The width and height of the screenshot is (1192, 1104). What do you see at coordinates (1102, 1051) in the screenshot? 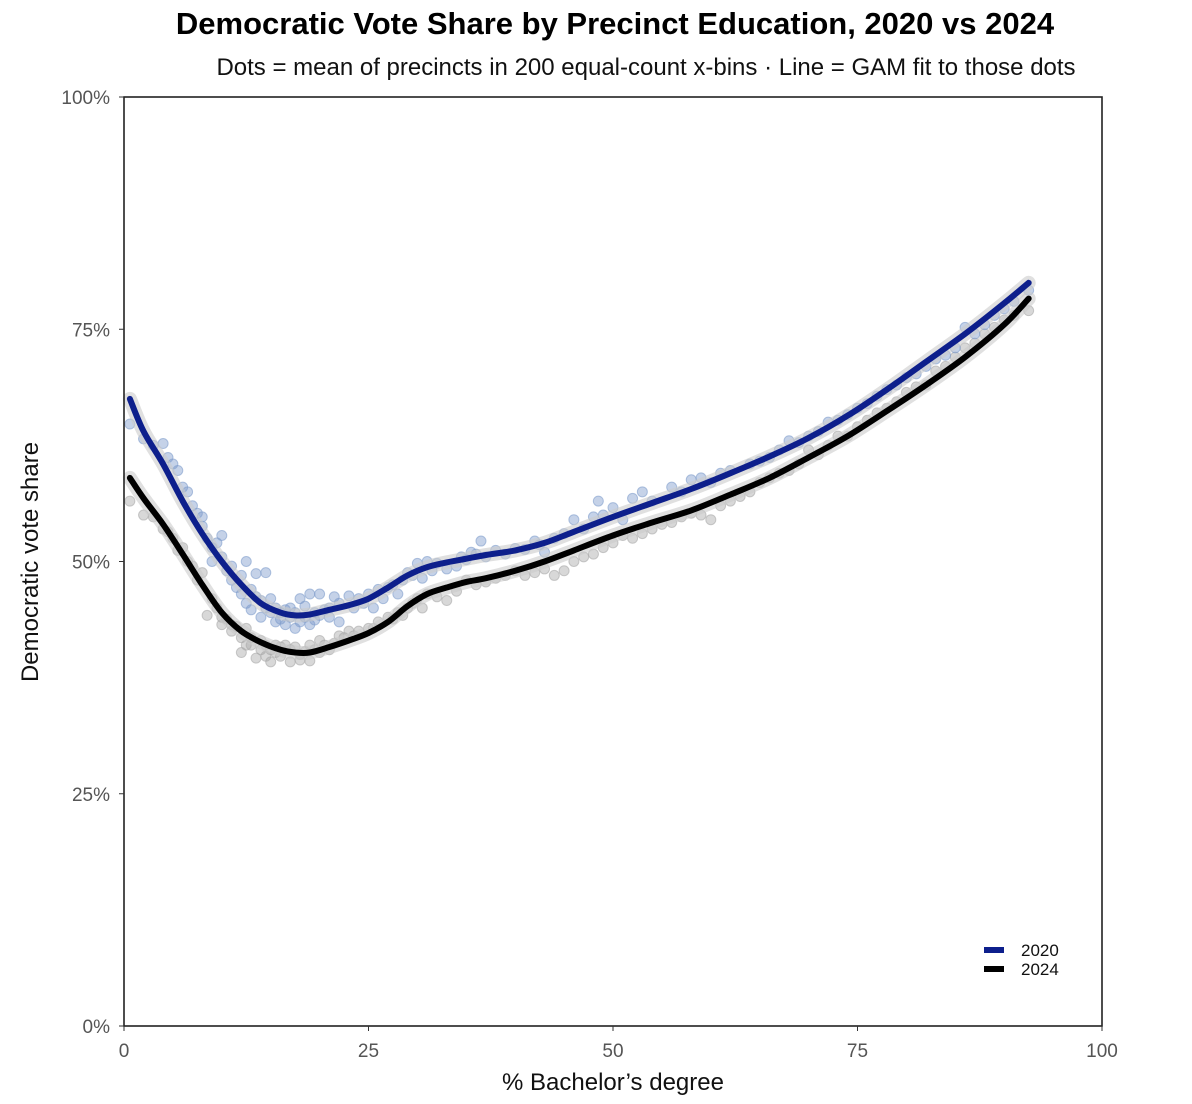
I see `x-tick-label: 100` at bounding box center [1102, 1051].